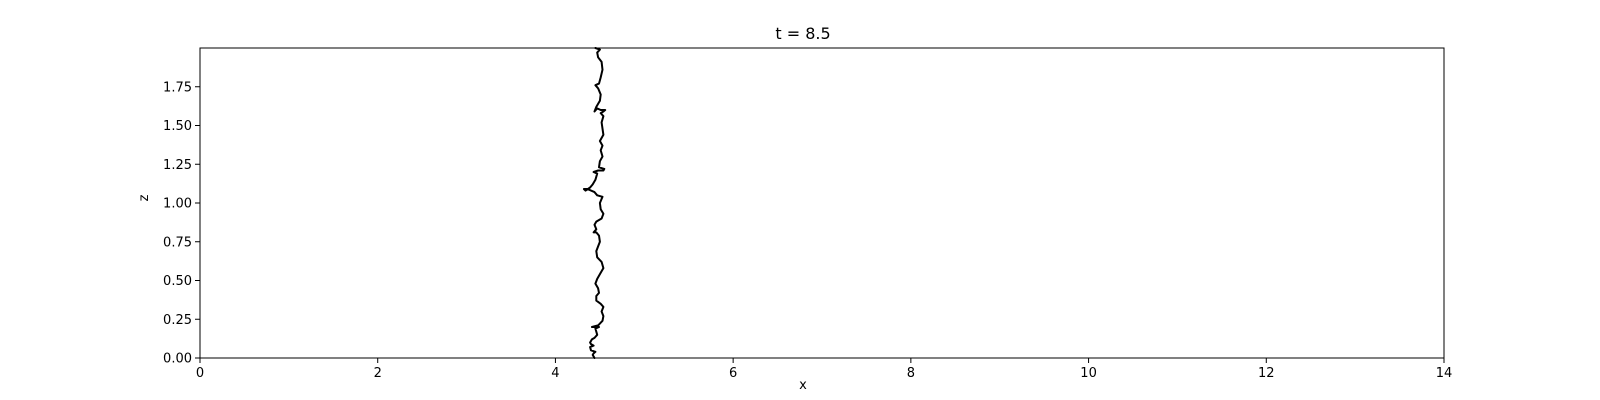 The image size is (1600, 400). What do you see at coordinates (200, 373) in the screenshot?
I see `x-tick-label: 0` at bounding box center [200, 373].